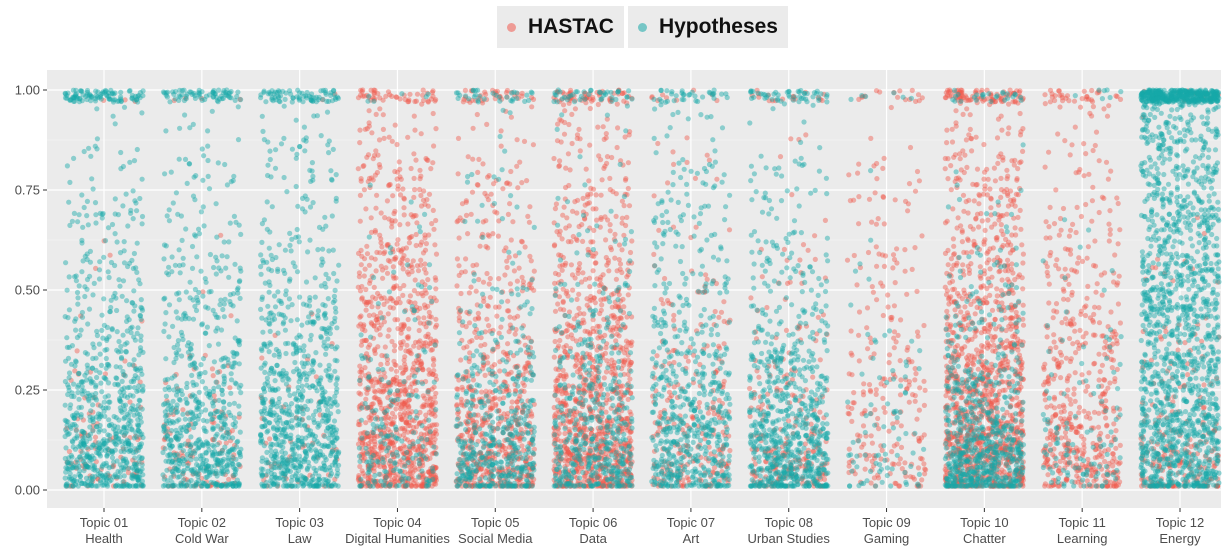  Describe the element at coordinates (707, 27) in the screenshot. I see `legend-item-hypotheses: Hypotheses` at that location.